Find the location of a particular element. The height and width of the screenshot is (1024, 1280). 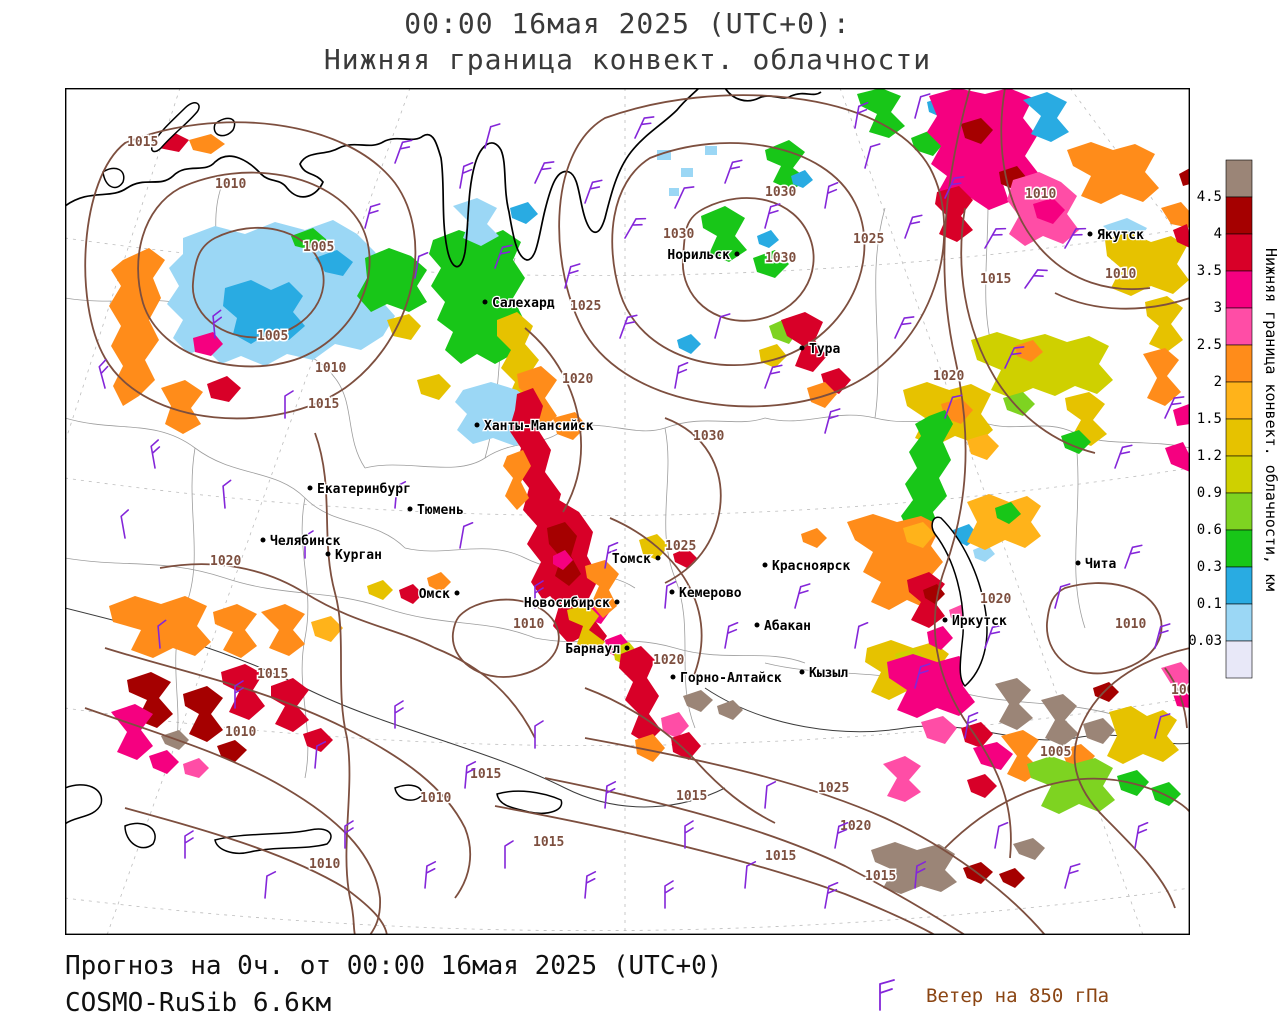

city: Тура is located at coordinates (820, 349).